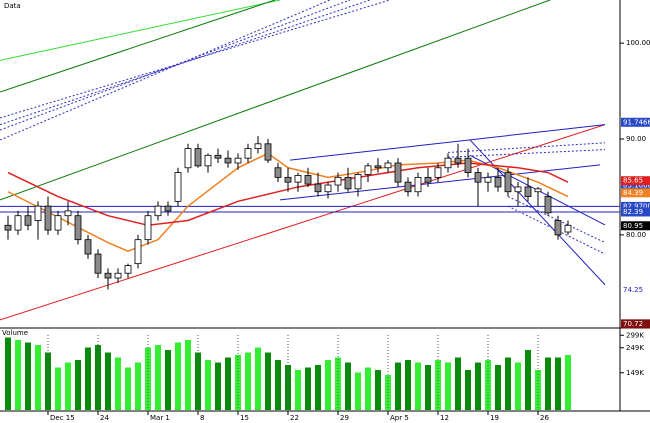 The width and height of the screenshot is (650, 423). I want to click on x-tick-label: 24, so click(104, 418).